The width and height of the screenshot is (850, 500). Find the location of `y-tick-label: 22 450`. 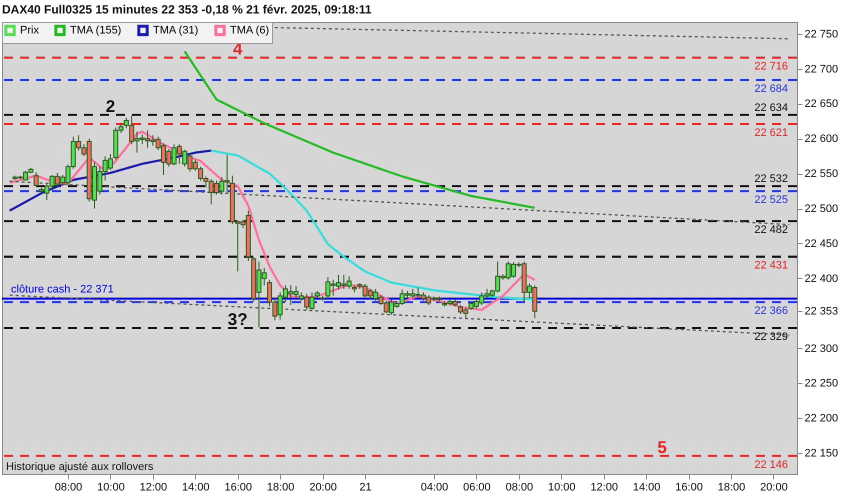

y-tick-label: 22 450 is located at coordinates (821, 244).